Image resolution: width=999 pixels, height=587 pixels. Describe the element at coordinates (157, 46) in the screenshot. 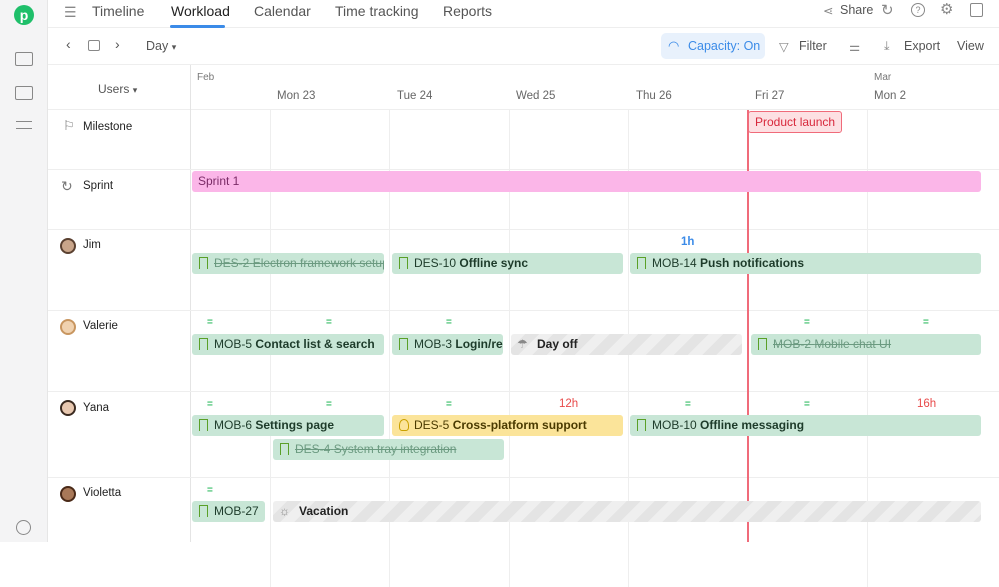

I see `scale-value: Day` at that location.